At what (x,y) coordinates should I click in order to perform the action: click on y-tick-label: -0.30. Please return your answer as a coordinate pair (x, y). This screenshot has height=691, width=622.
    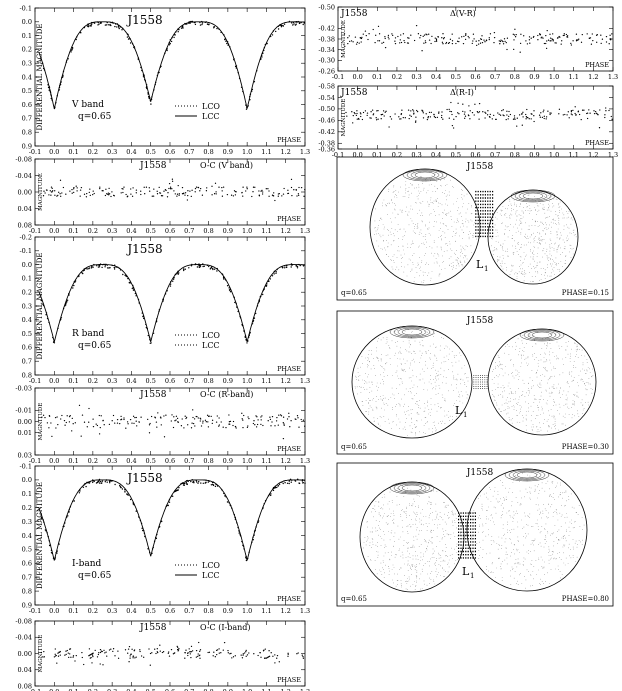
    Looking at the image, I should click on (326, 61).